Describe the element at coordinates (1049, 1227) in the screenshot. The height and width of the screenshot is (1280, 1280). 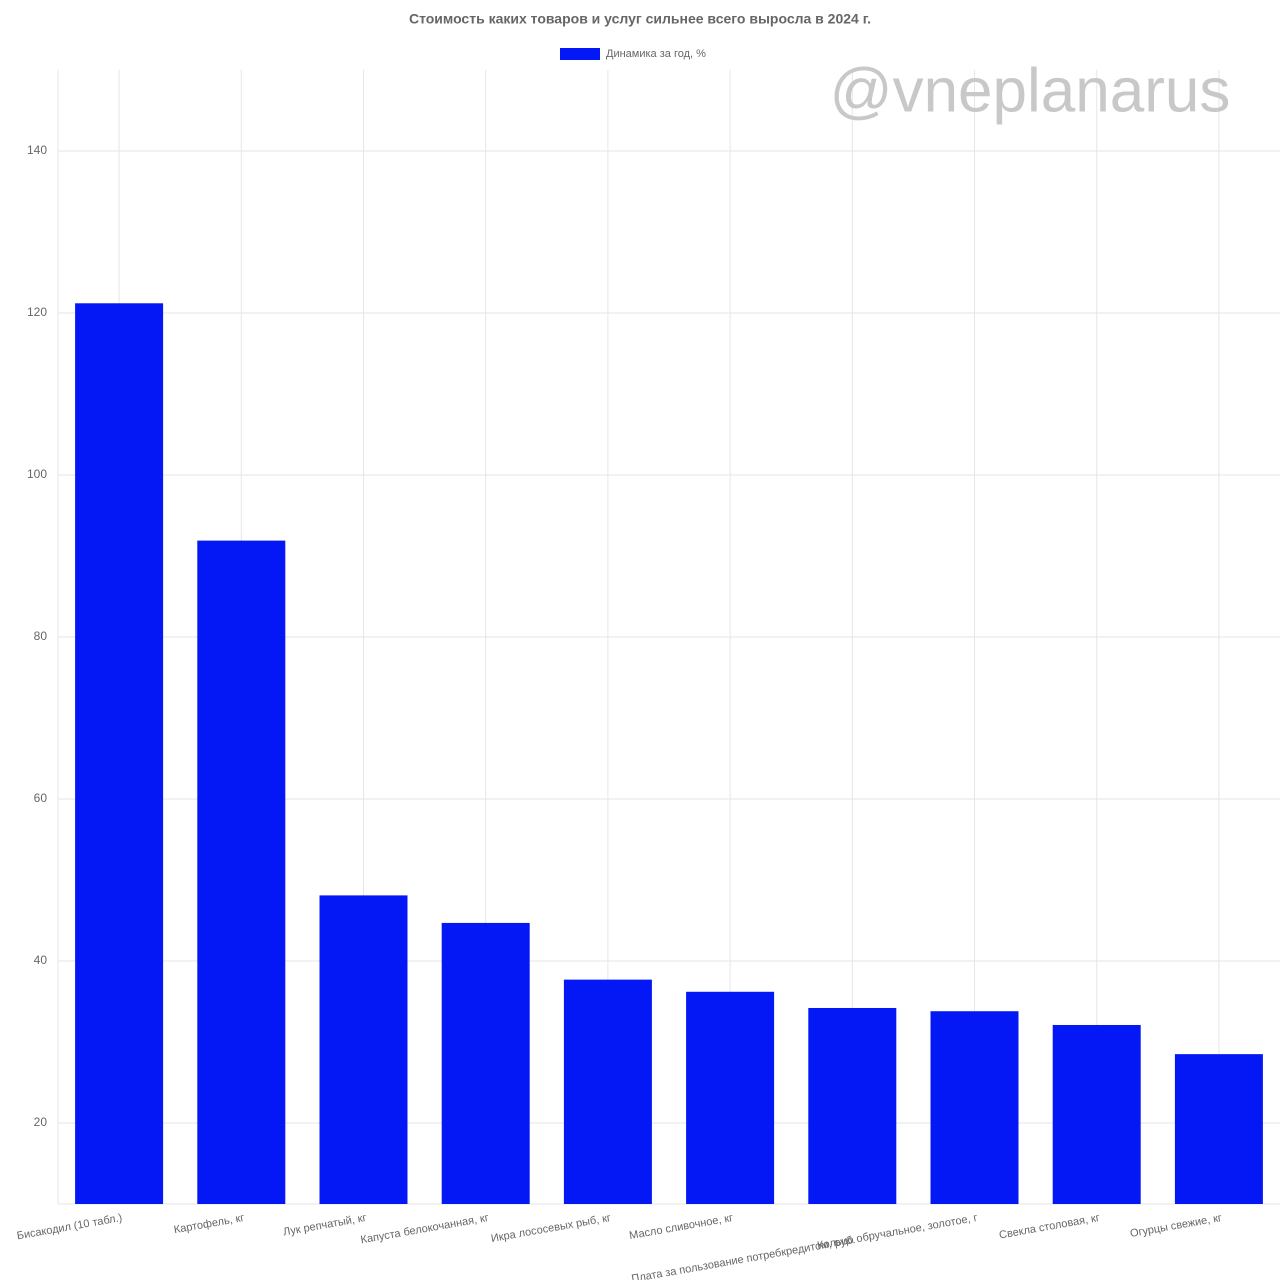
I see `x-tick-label: Свекла столовая, кг` at that location.